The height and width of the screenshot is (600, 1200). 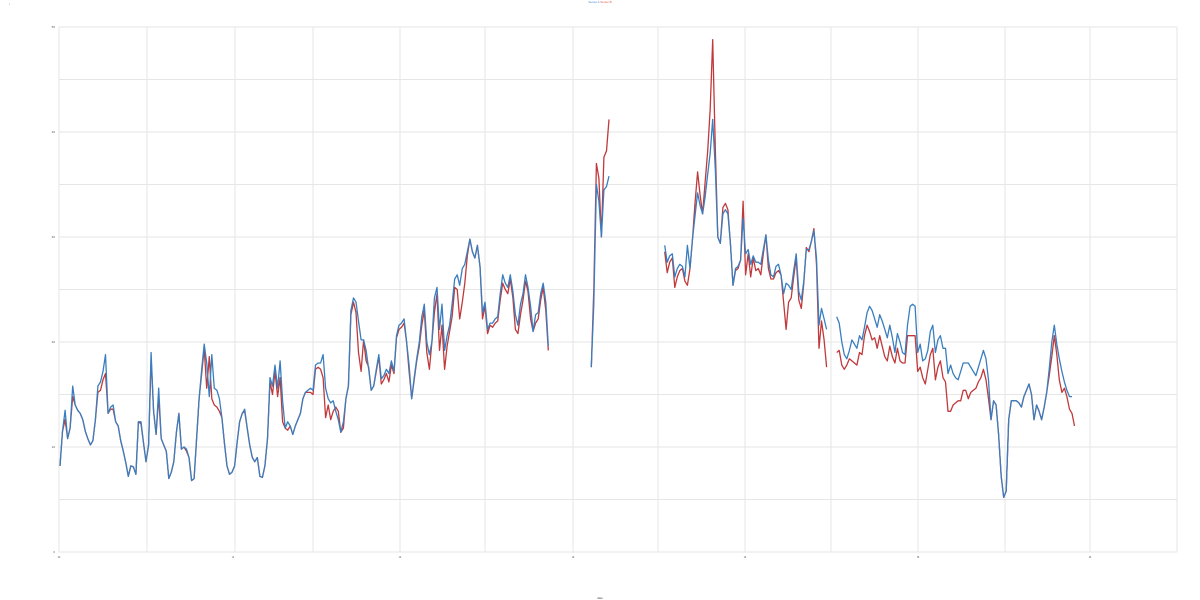 I want to click on x-axis-label: date, so click(x=600, y=598).